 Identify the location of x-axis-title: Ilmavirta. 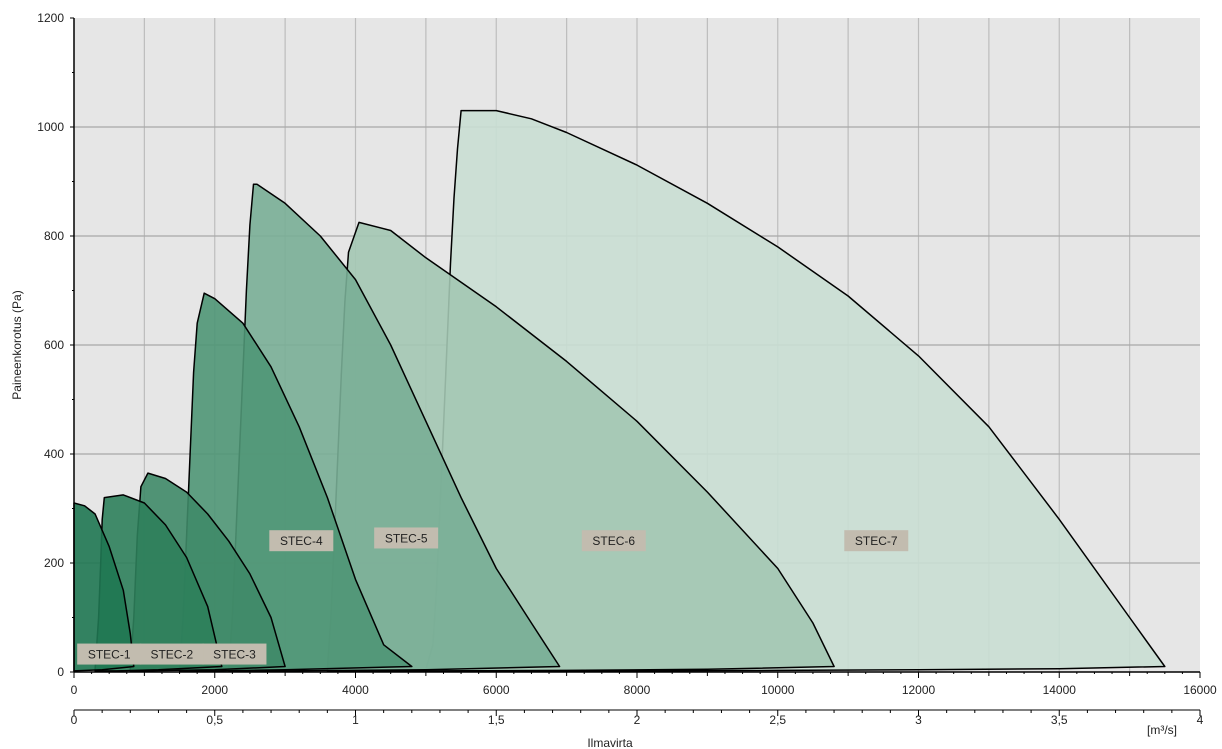
(610, 742).